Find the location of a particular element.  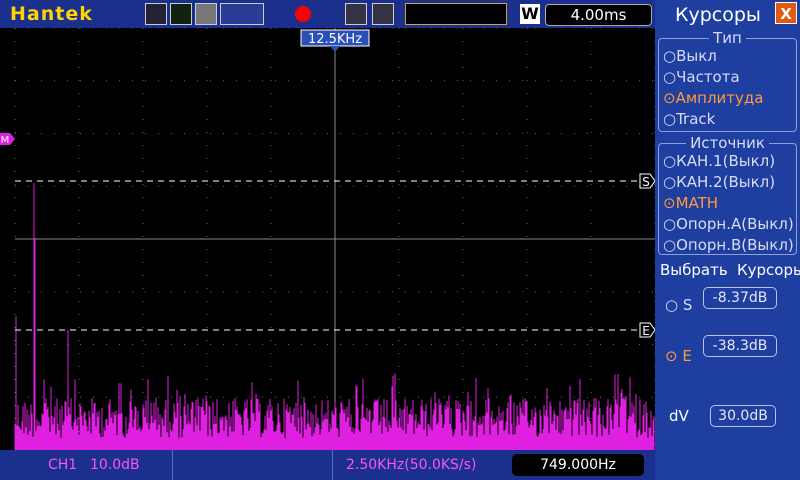

menu-option: ○Track is located at coordinates (689, 119).